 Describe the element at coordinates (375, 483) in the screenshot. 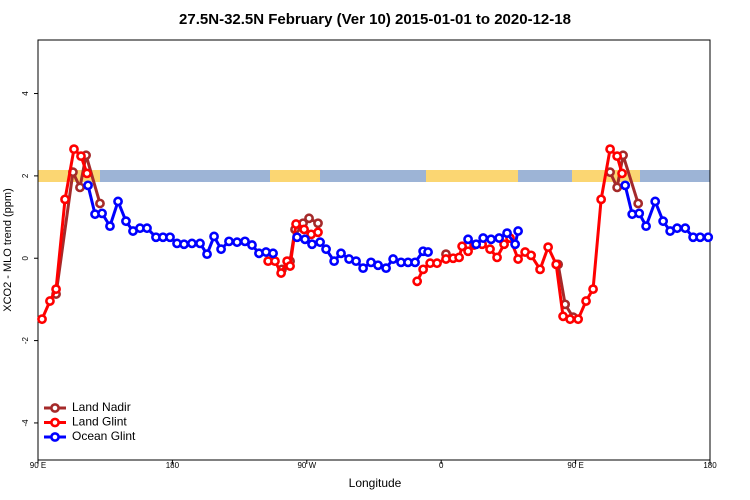

I see `x-axis-label: Longitude` at that location.